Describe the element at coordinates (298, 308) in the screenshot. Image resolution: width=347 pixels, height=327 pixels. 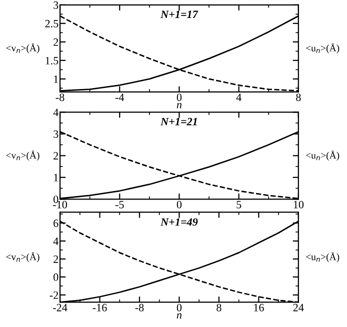
I see `x-tick-label: 24` at that location.